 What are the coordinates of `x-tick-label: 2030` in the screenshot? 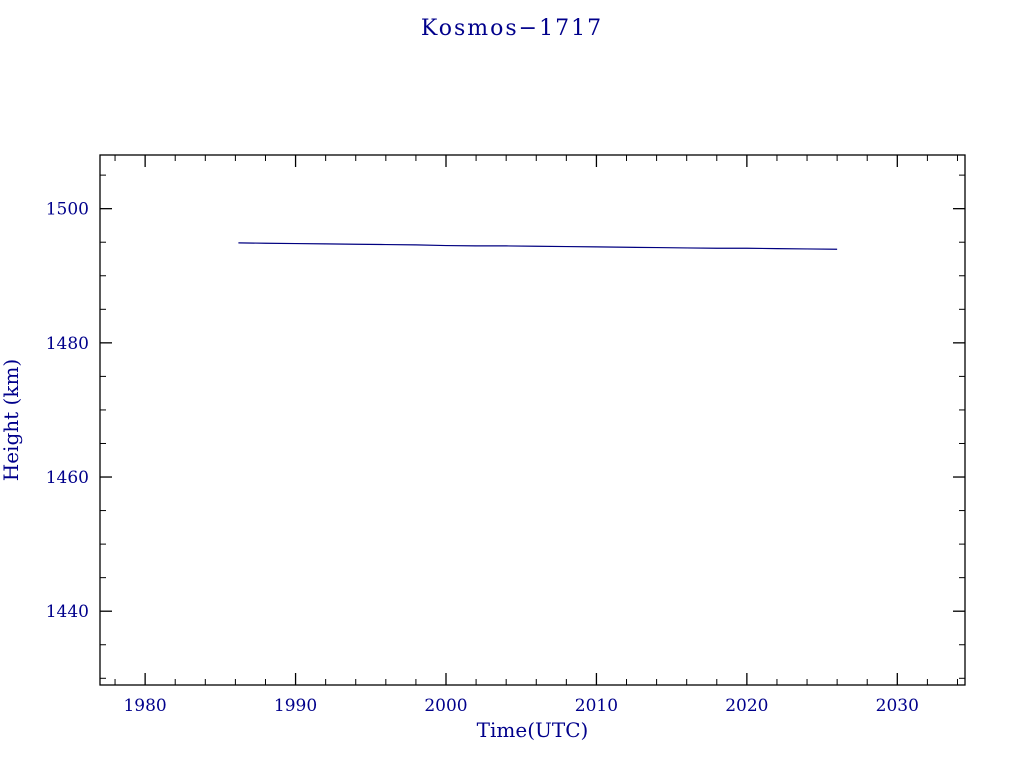 It's located at (897, 706).